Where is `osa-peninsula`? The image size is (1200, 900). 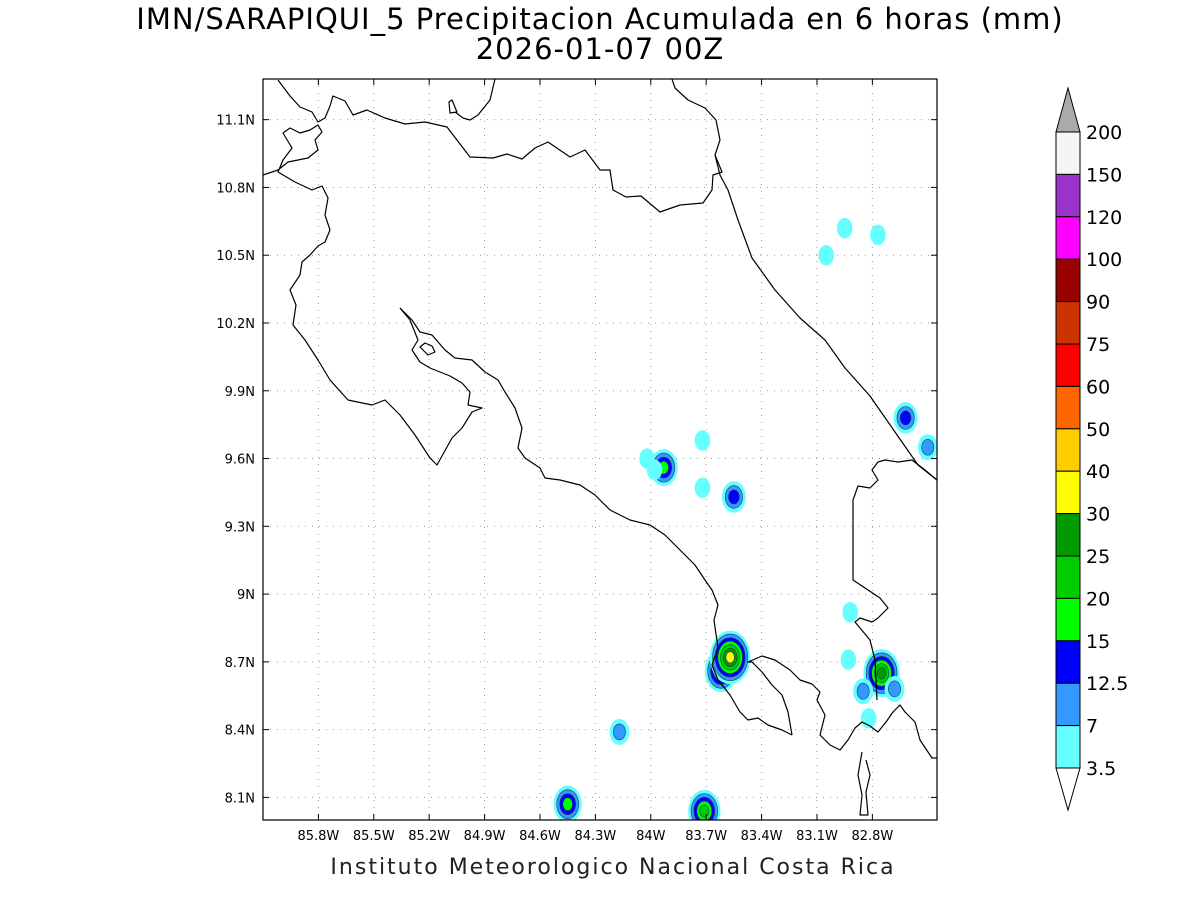
osa-peninsula is located at coordinates (842, 707).